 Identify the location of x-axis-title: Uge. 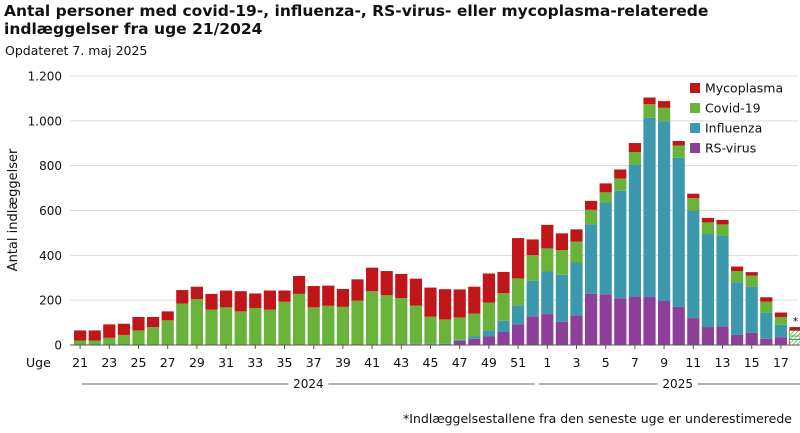
(38, 362).